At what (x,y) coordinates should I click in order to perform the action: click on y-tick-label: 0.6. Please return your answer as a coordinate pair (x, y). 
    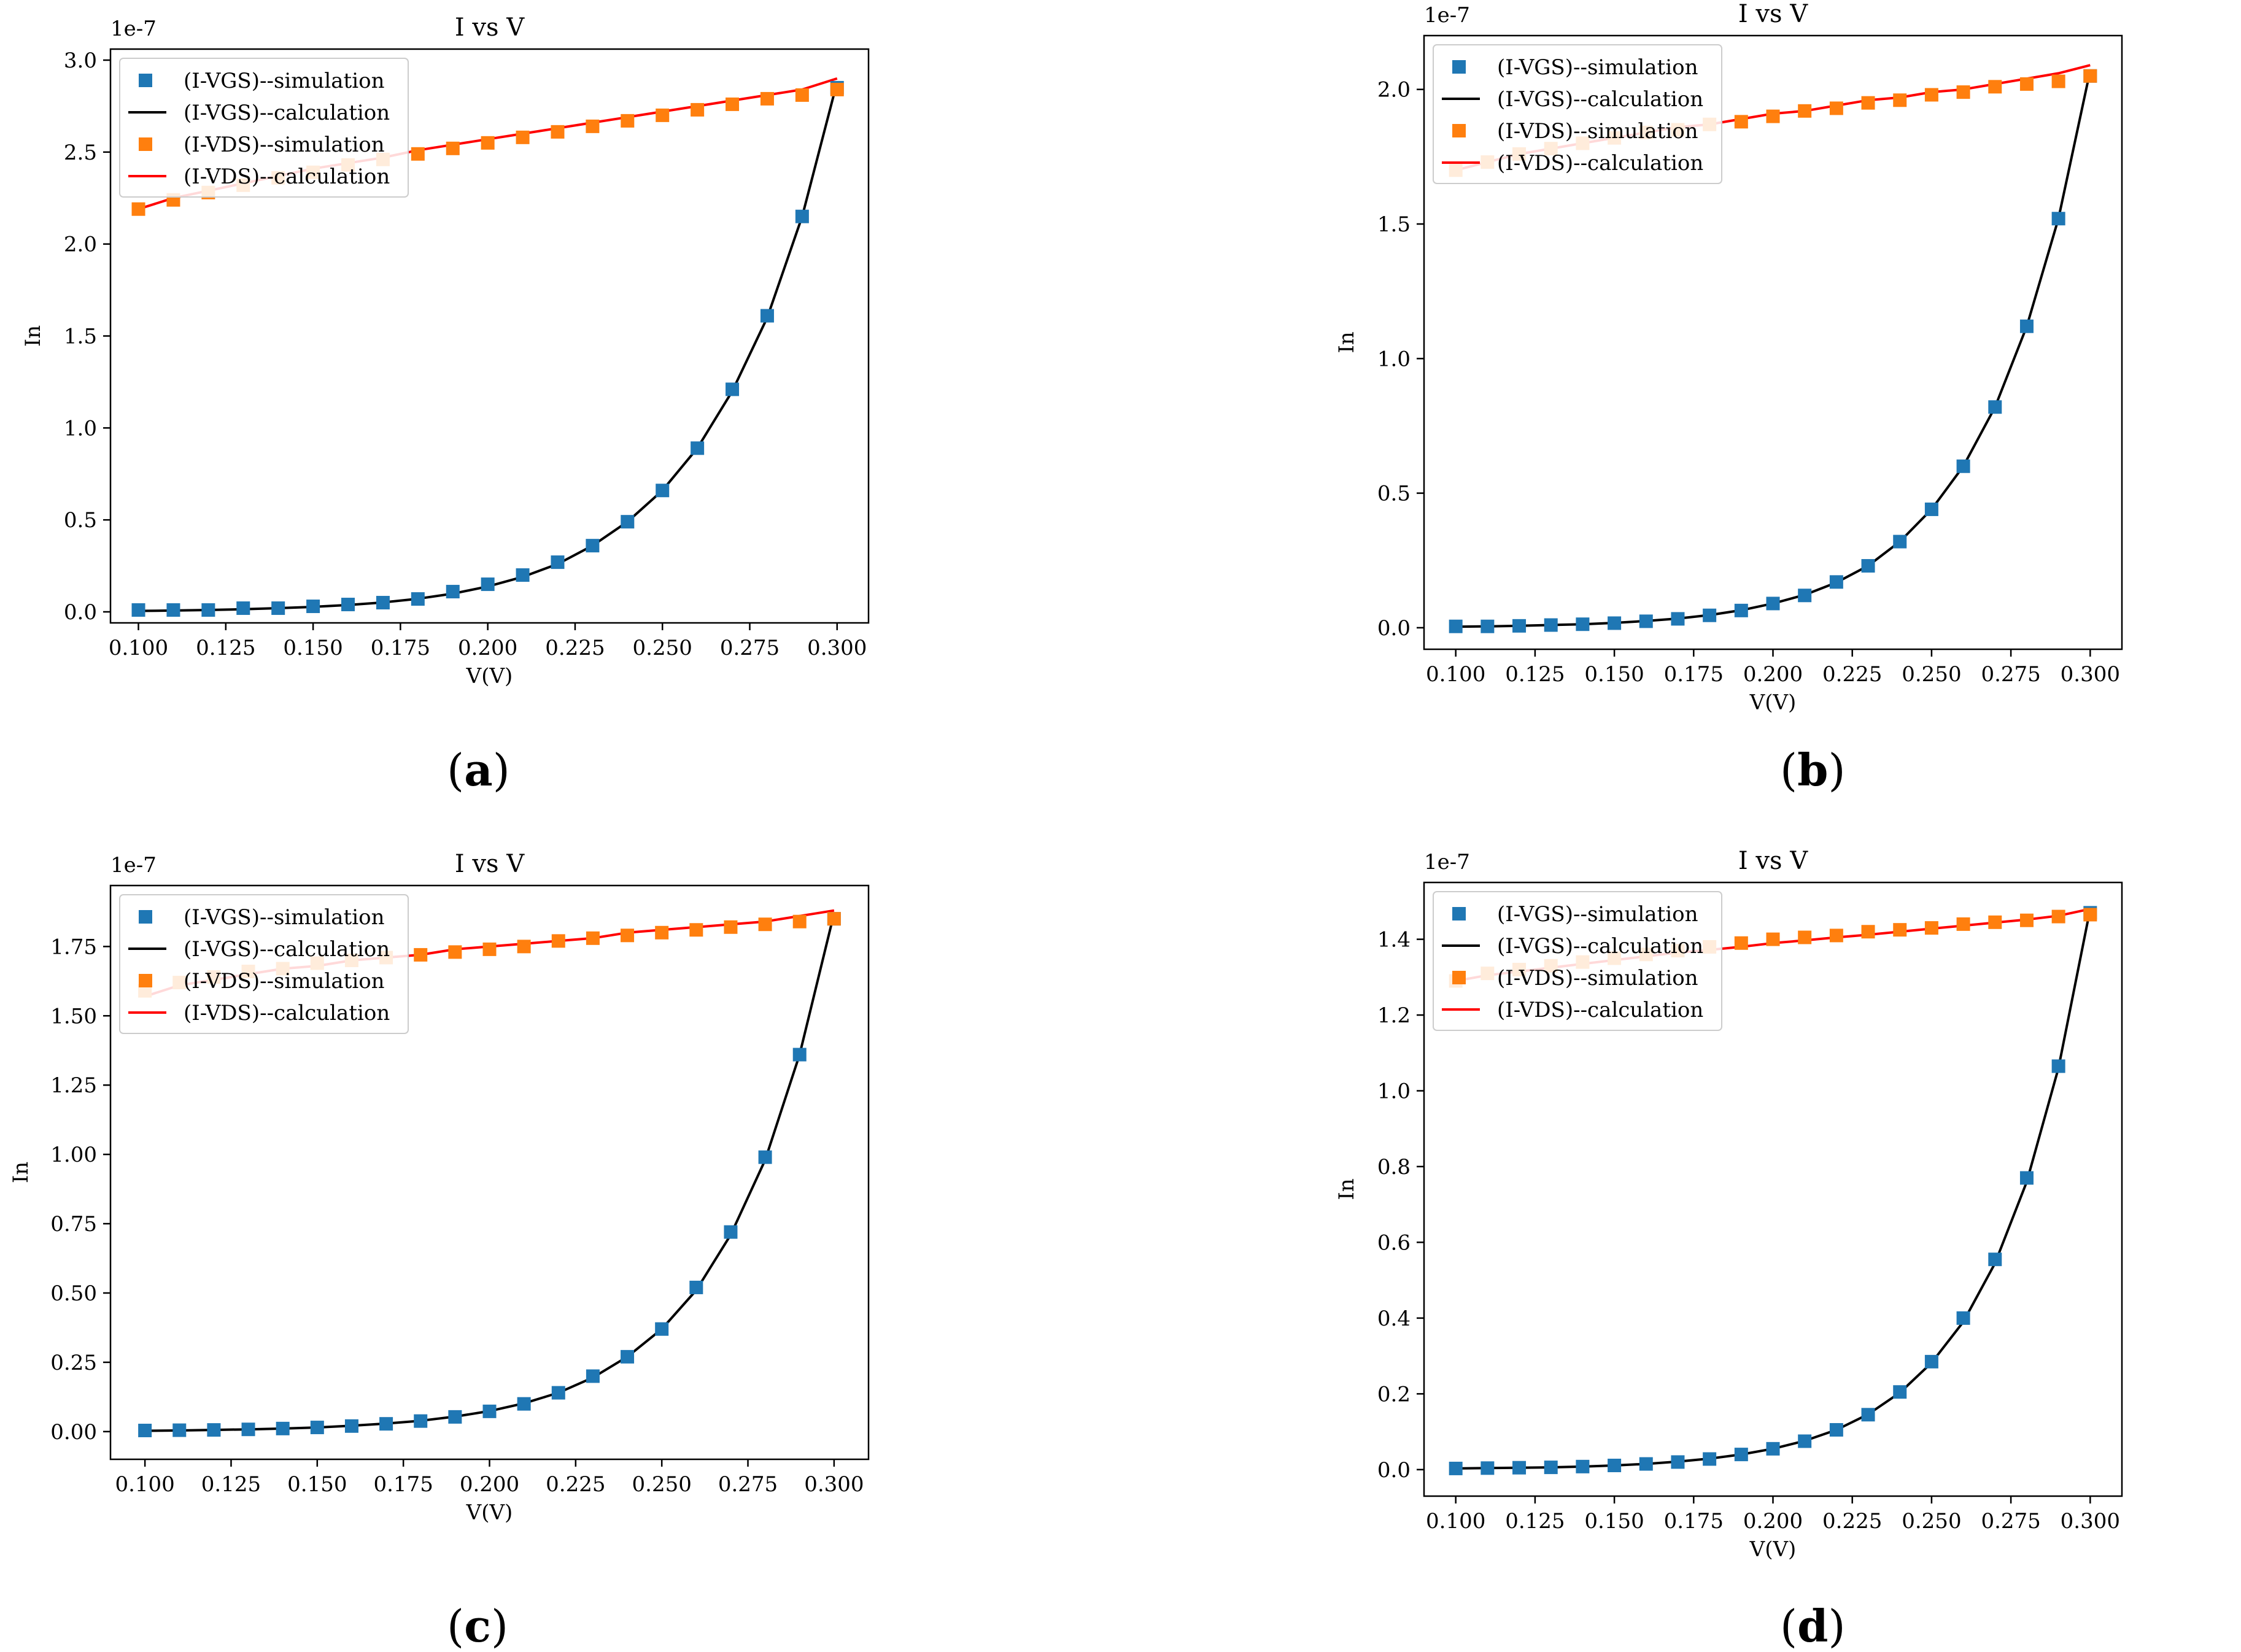
    Looking at the image, I should click on (1394, 1242).